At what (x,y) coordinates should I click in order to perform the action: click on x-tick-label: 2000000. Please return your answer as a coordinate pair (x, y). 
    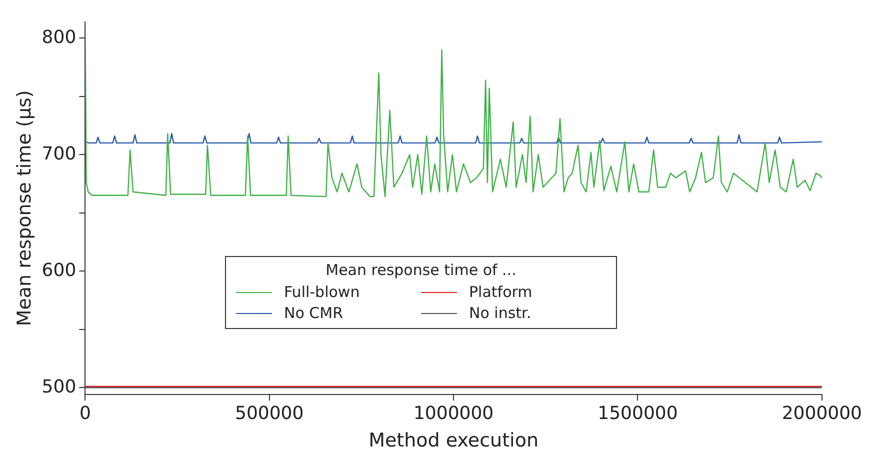
    Looking at the image, I should click on (822, 413).